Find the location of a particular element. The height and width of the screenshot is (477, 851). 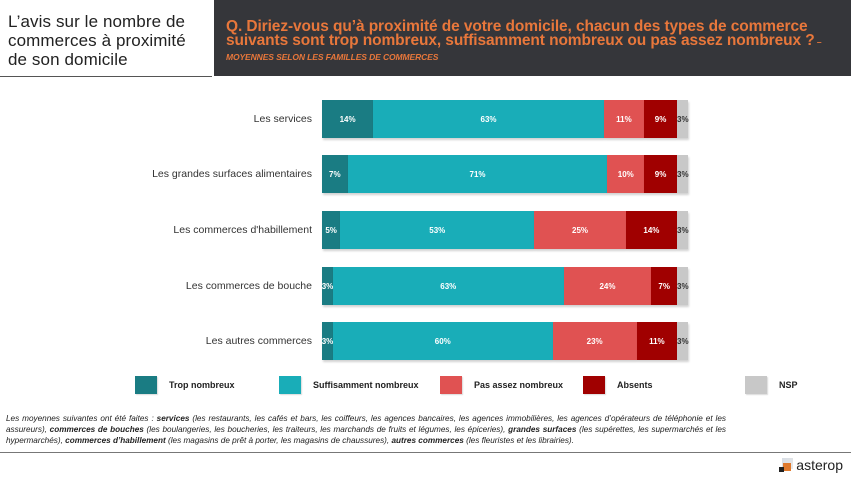

bar-segment-pas-assez-nombreux: 10% is located at coordinates (626, 174).